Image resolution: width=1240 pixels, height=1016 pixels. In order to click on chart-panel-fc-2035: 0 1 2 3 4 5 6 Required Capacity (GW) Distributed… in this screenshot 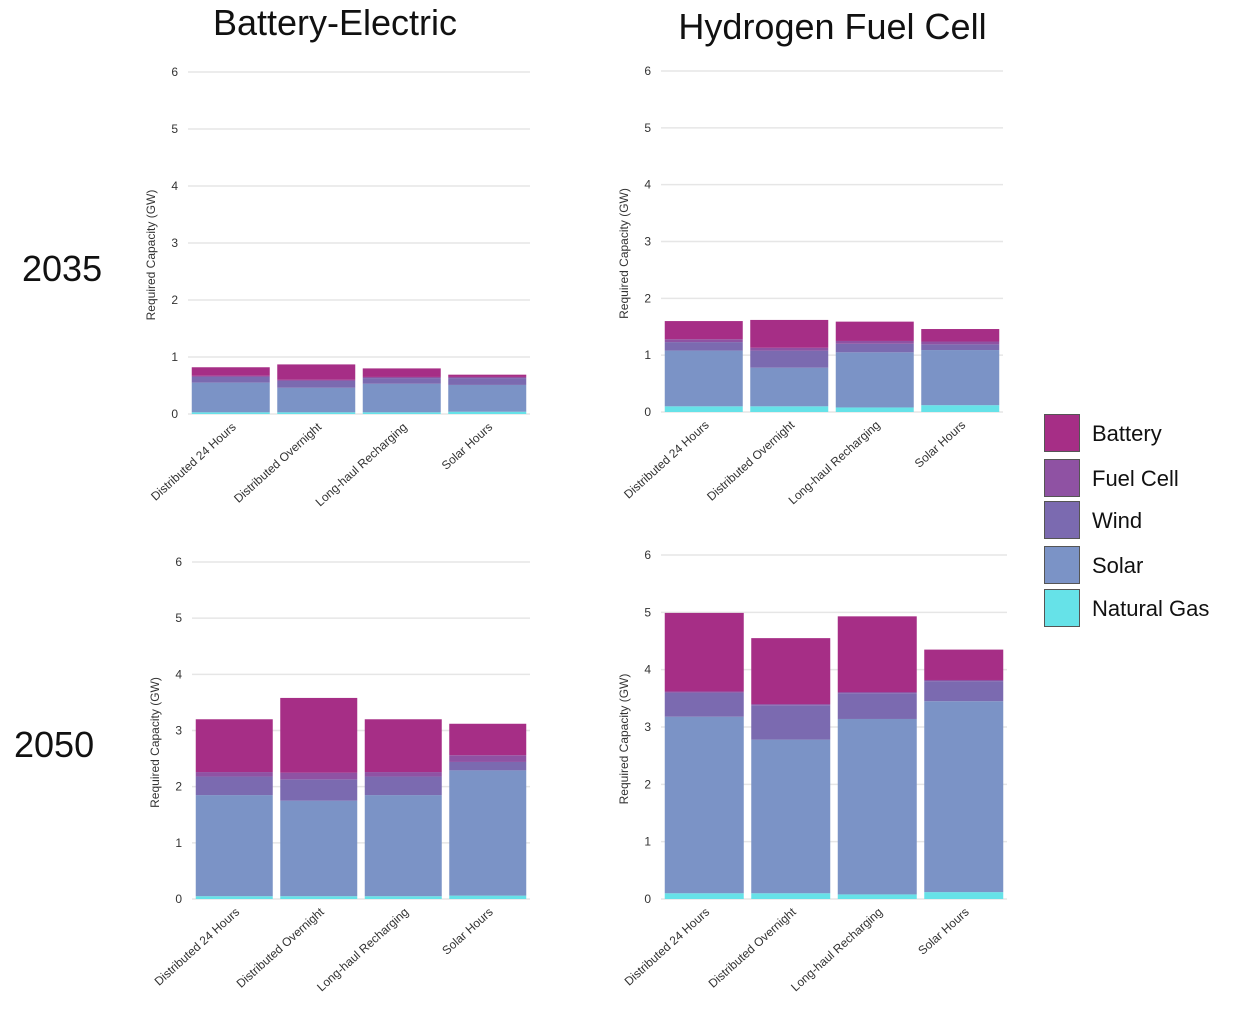, I will do `click(810, 285)`.